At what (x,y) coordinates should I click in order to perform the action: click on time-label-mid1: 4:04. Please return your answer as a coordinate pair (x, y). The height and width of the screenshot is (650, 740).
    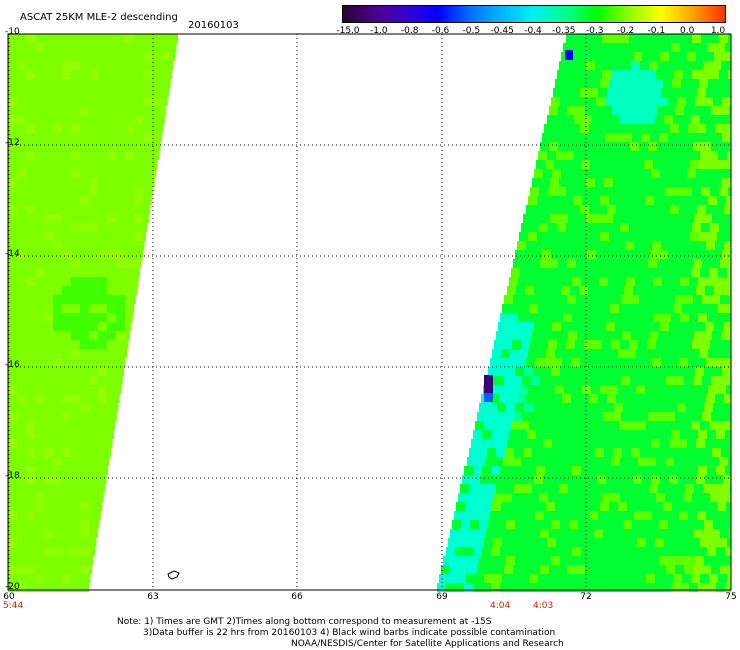
    Looking at the image, I should click on (500, 606).